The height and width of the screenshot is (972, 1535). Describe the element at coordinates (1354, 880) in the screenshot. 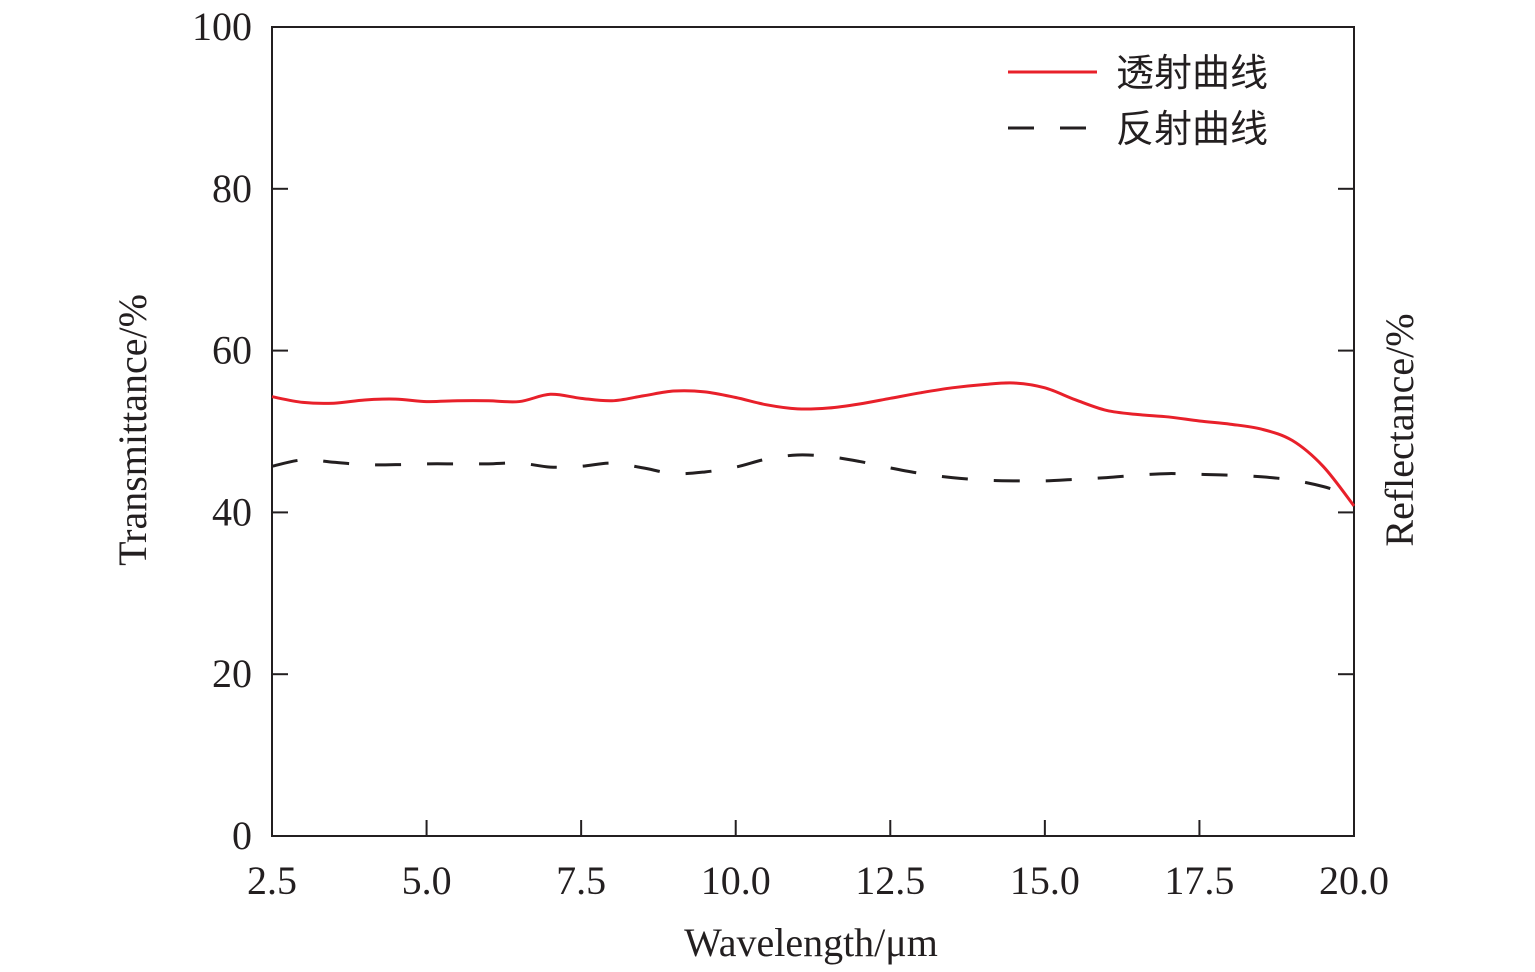

I see `x-tick-label: 20.0` at that location.